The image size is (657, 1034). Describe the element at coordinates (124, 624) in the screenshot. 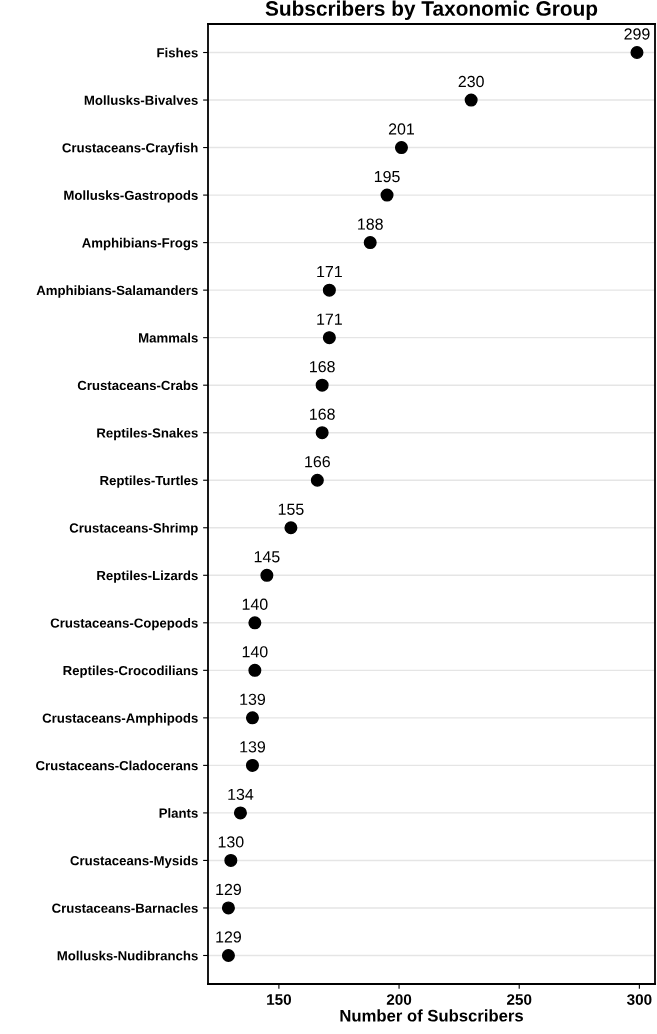

I see `y-tick-label: Crustaceans-Copepods` at that location.